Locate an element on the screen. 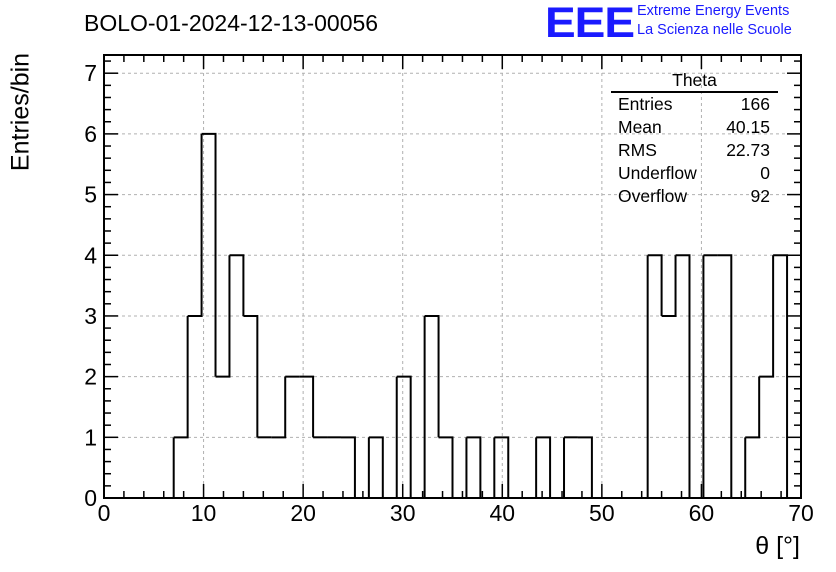 The height and width of the screenshot is (572, 836). stats-row: Mean 40.15 is located at coordinates (693, 127).